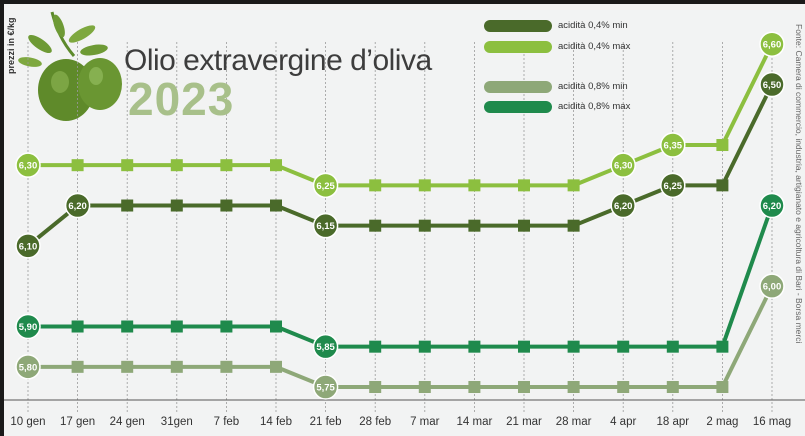 The width and height of the screenshot is (805, 436). I want to click on data-label: 6,35, so click(673, 146).